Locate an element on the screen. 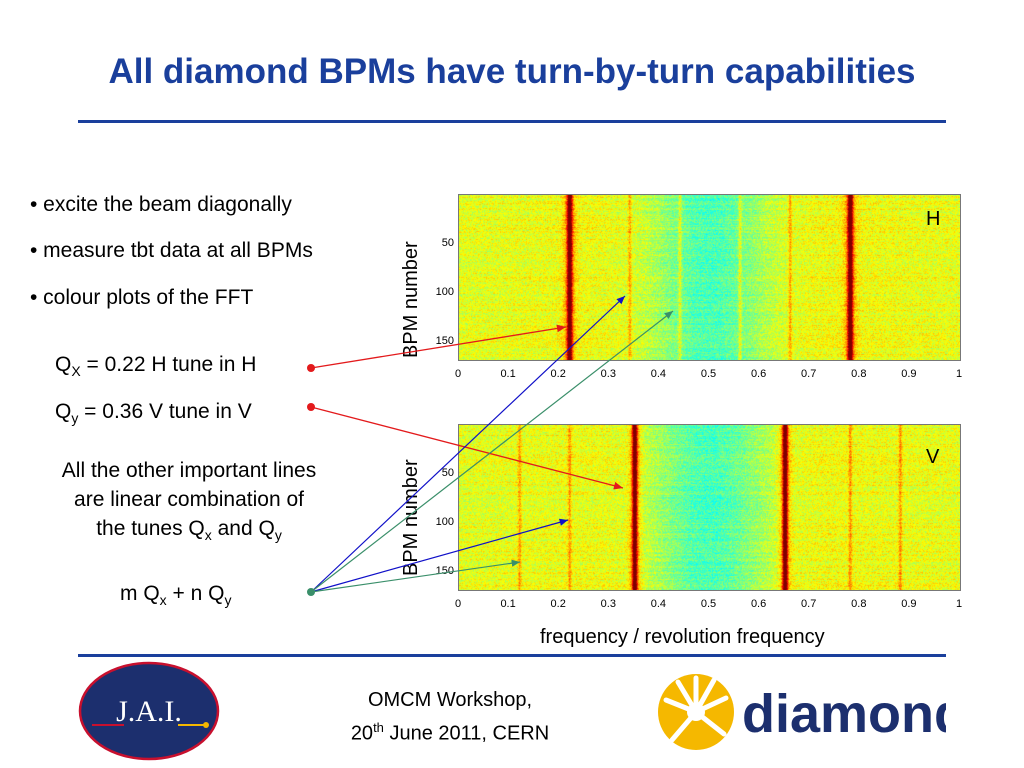  combination-formula: m Qx + n Qy is located at coordinates (176, 595).